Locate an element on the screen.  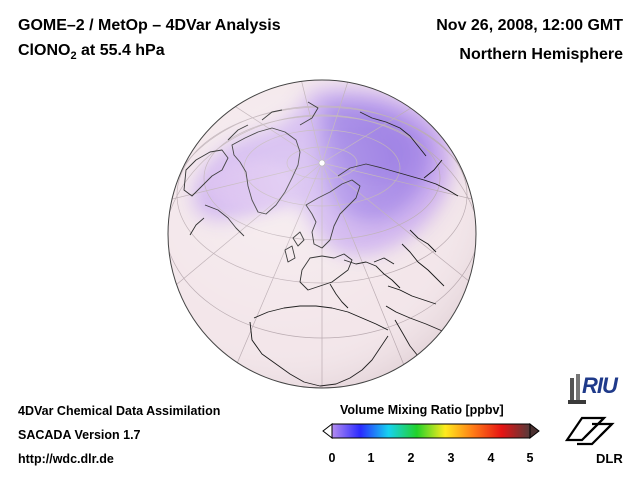
colorbar-tick-0: 0 is located at coordinates (332, 458).